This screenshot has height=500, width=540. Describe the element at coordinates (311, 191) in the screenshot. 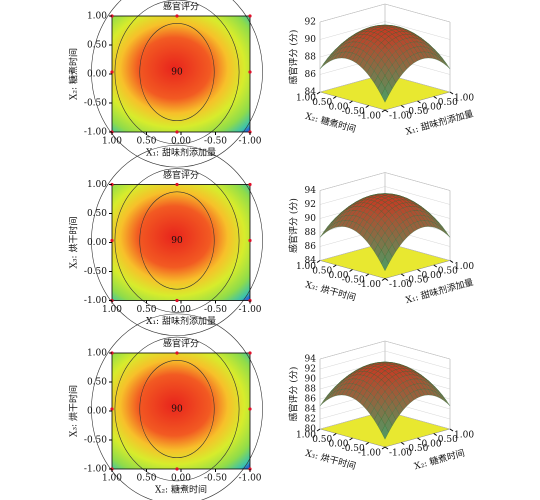

I see `z-tick-label: 94` at that location.